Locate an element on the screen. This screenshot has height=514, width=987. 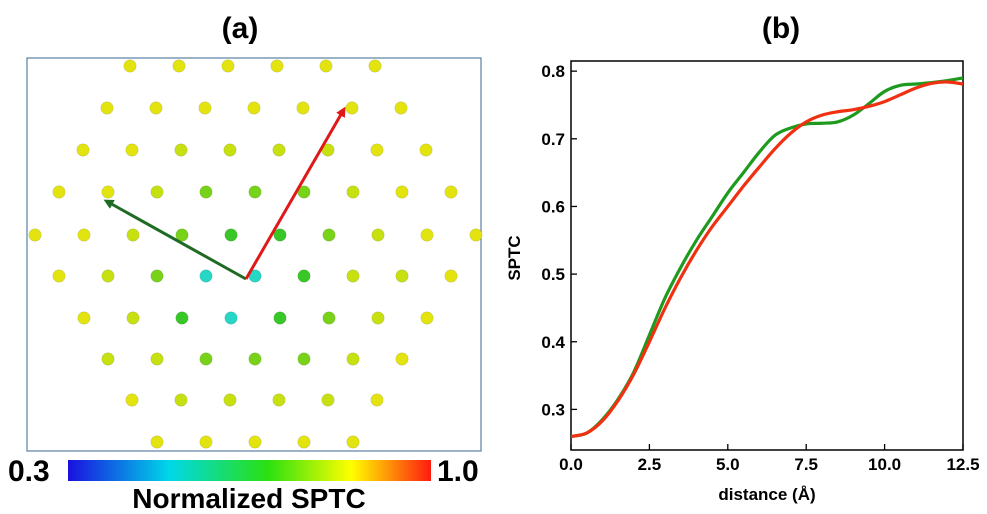
y-axis-label: SPTC is located at coordinates (514, 257).